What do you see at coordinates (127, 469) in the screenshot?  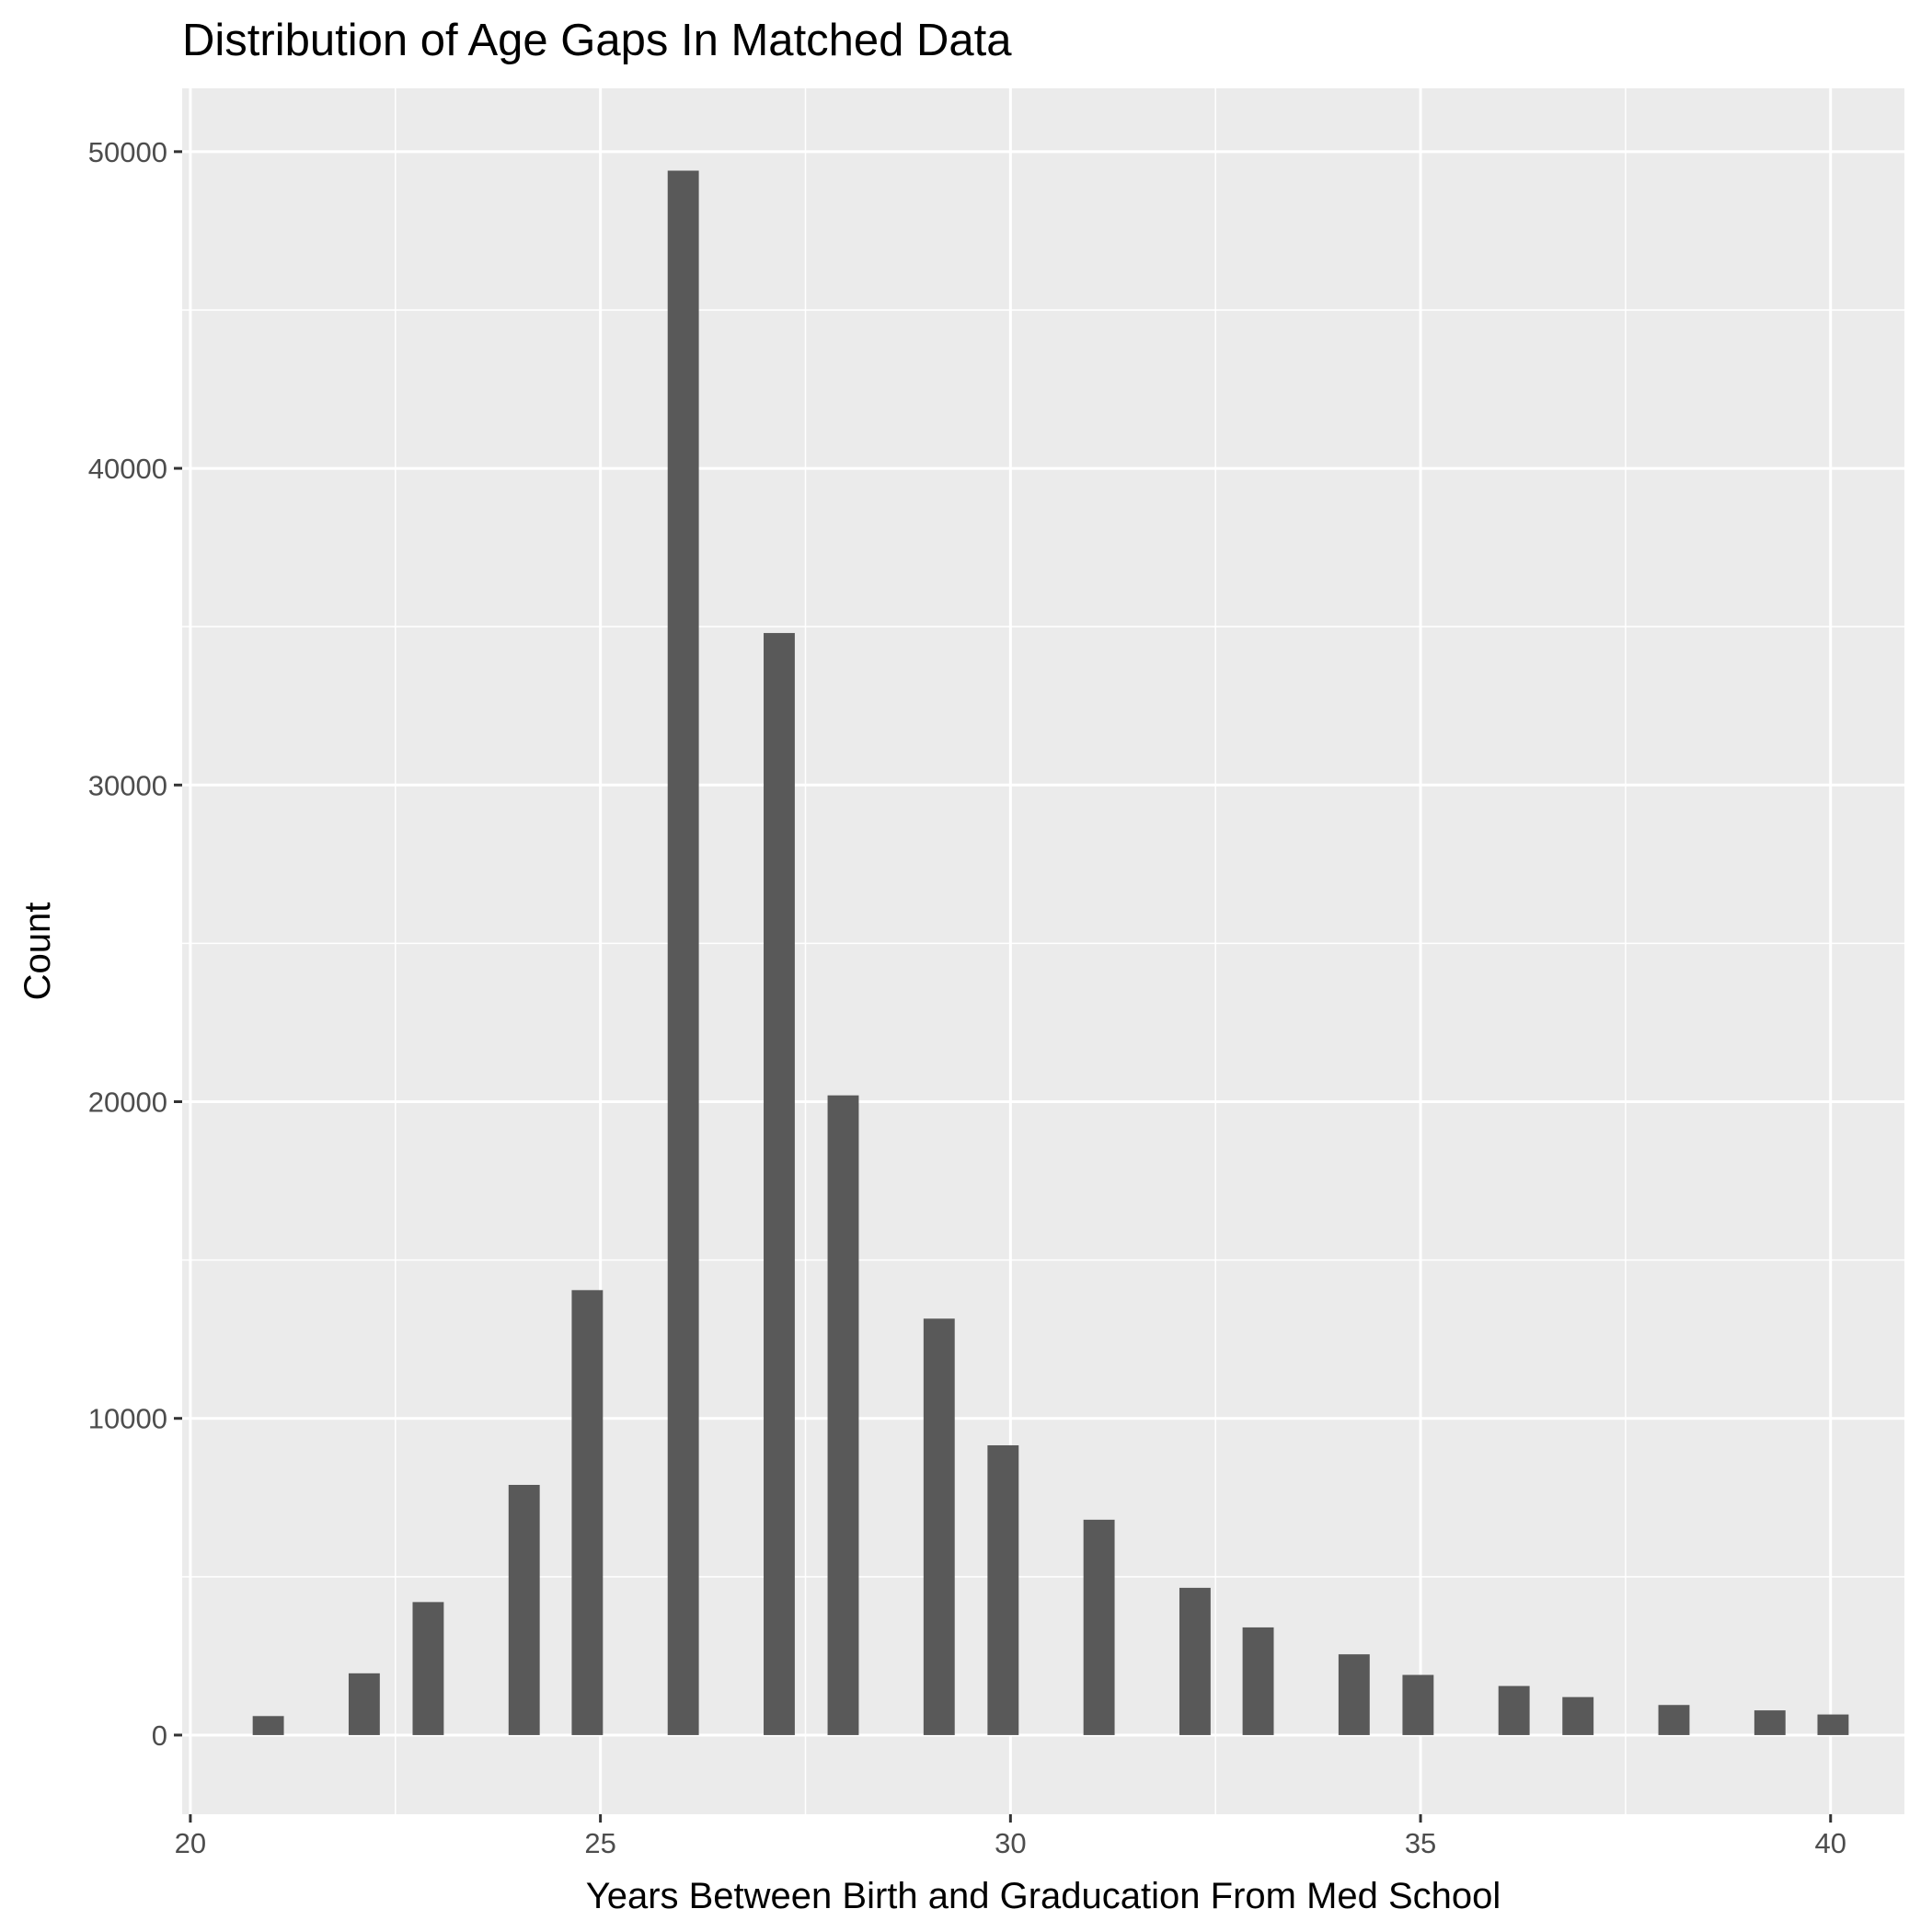 I see `y-tick-label: 40000` at bounding box center [127, 469].